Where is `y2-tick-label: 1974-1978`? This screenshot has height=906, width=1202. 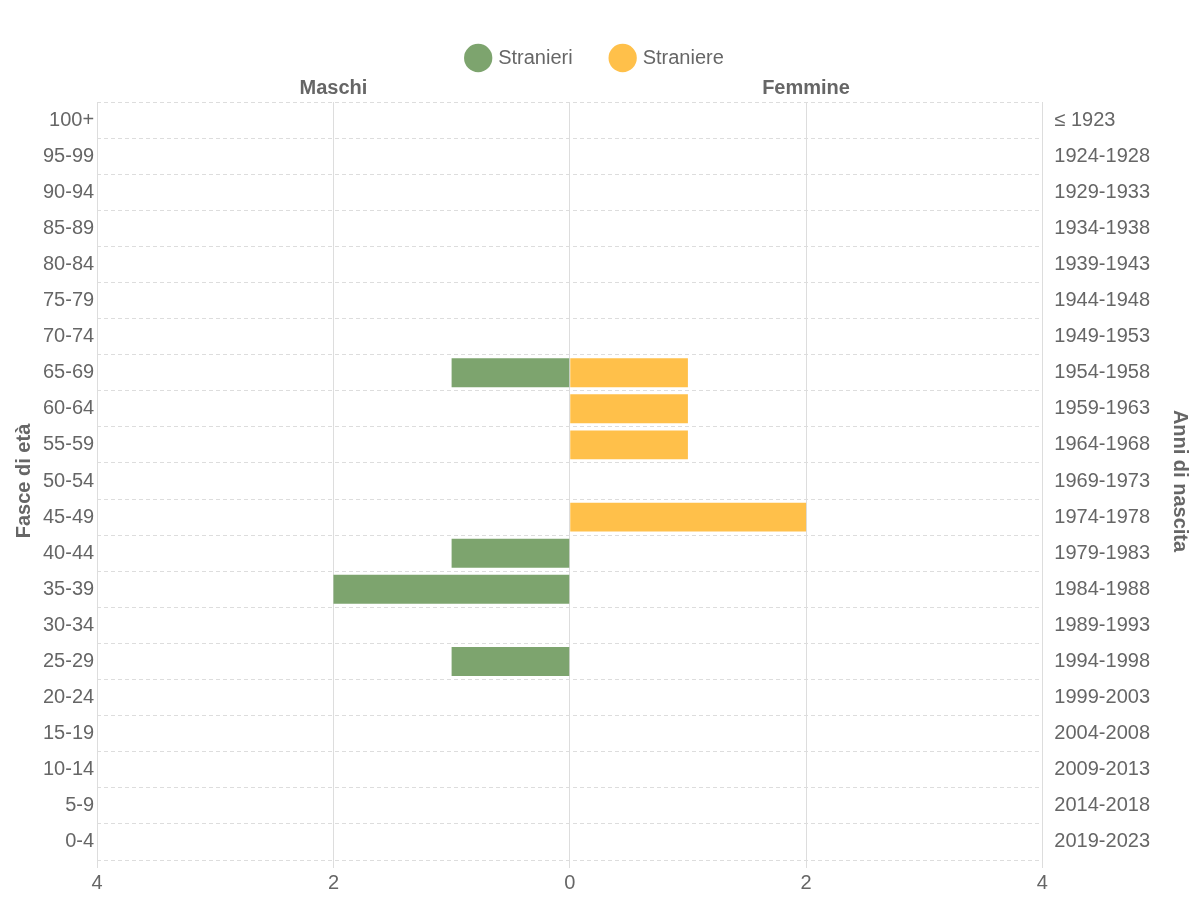
y2-tick-label: 1974-1978 is located at coordinates (1102, 515).